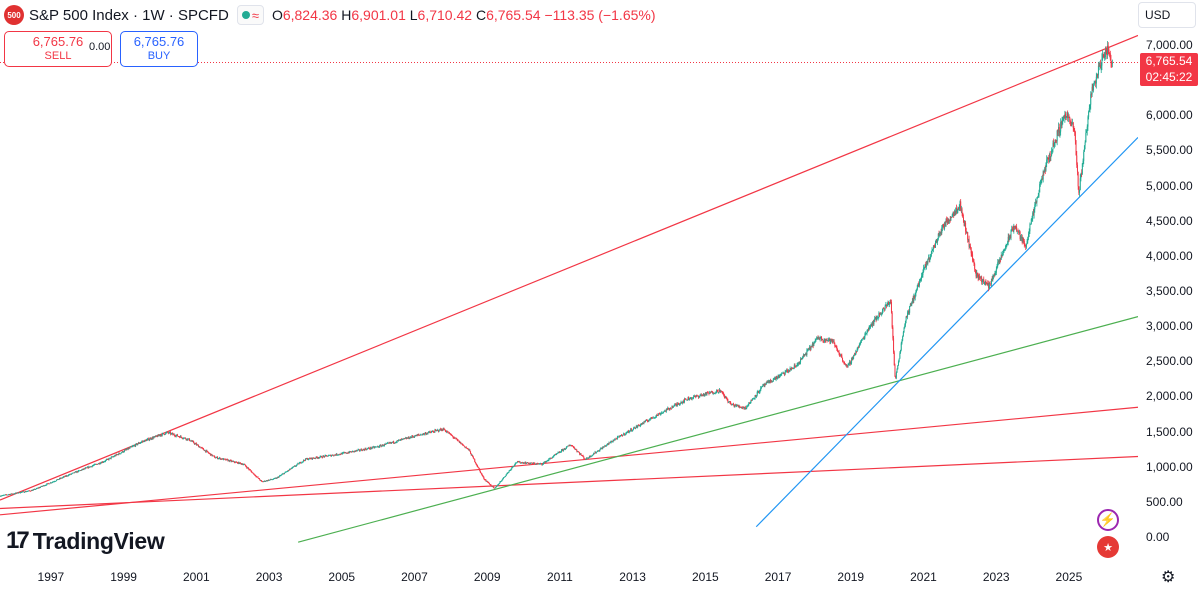 This screenshot has width=1200, height=590. What do you see at coordinates (14, 15) in the screenshot?
I see `symbol-logo: 500` at bounding box center [14, 15].